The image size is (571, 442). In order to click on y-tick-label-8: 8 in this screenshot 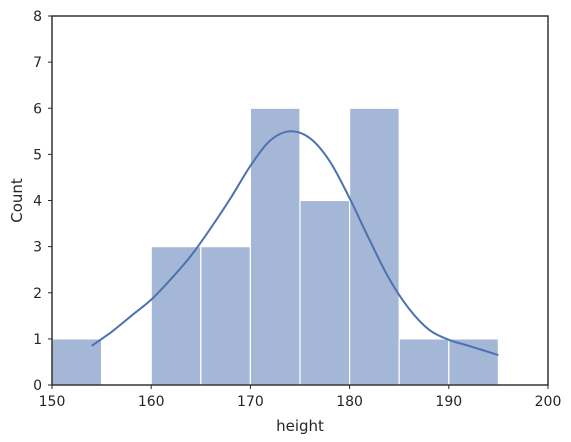, I will do `click(37, 17)`.